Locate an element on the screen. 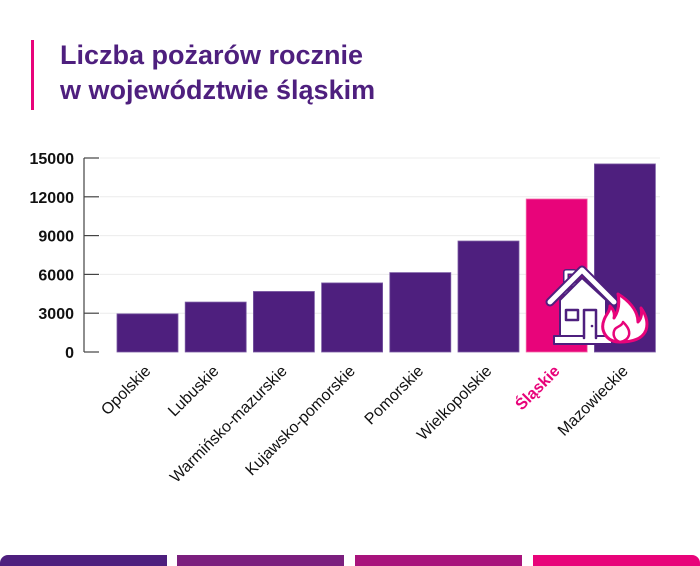 The image size is (700, 566). x-tick-label: Mazowieckie is located at coordinates (593, 401).